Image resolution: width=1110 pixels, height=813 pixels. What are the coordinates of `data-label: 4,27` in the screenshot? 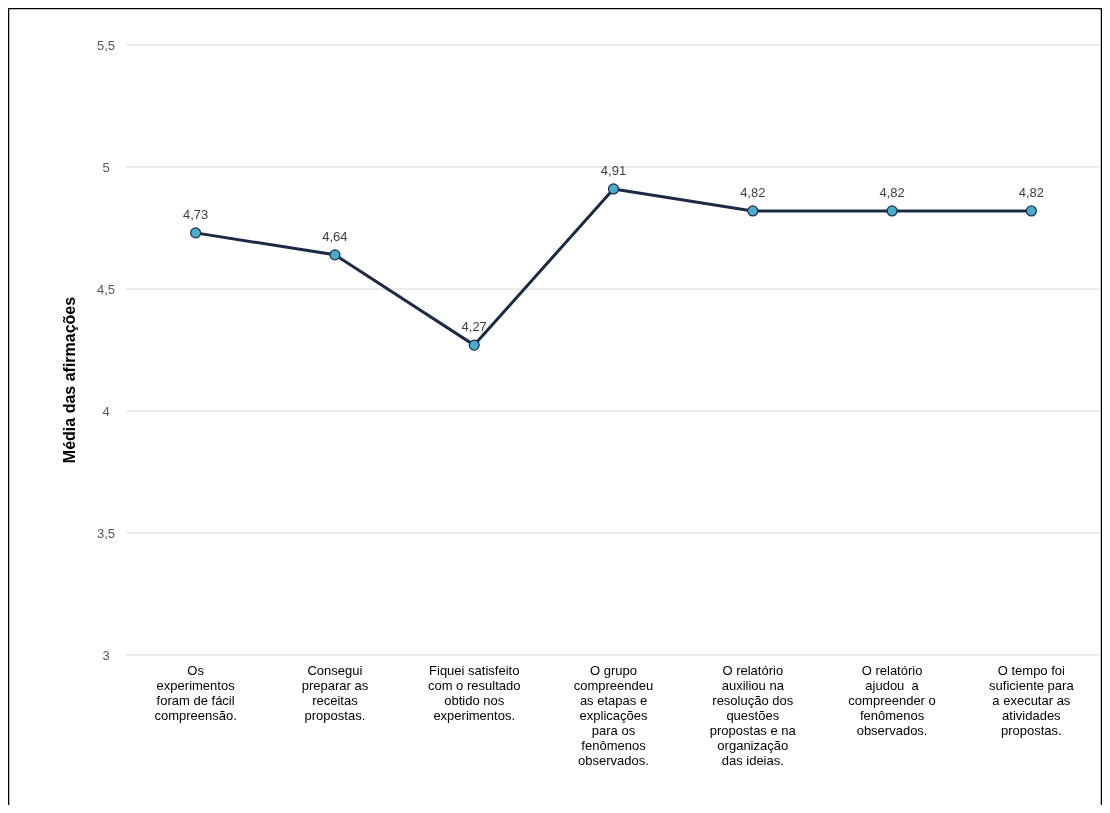 It's located at (474, 327).